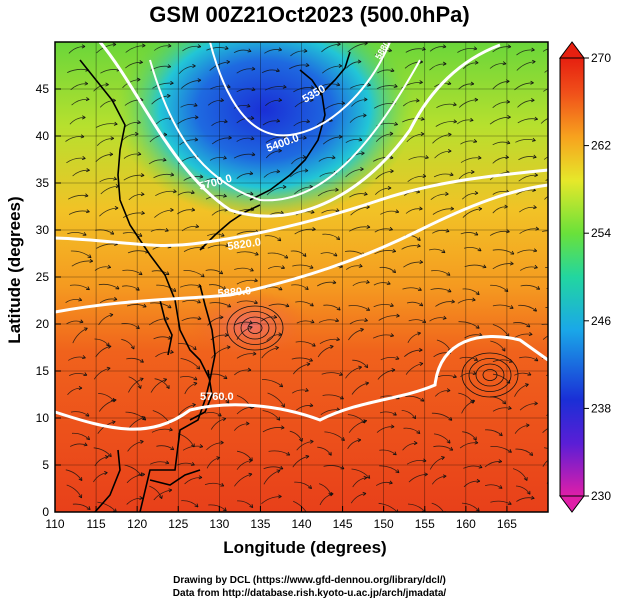 The width and height of the screenshot is (619, 605). What do you see at coordinates (219, 524) in the screenshot?
I see `x-tick-label: 130` at bounding box center [219, 524].